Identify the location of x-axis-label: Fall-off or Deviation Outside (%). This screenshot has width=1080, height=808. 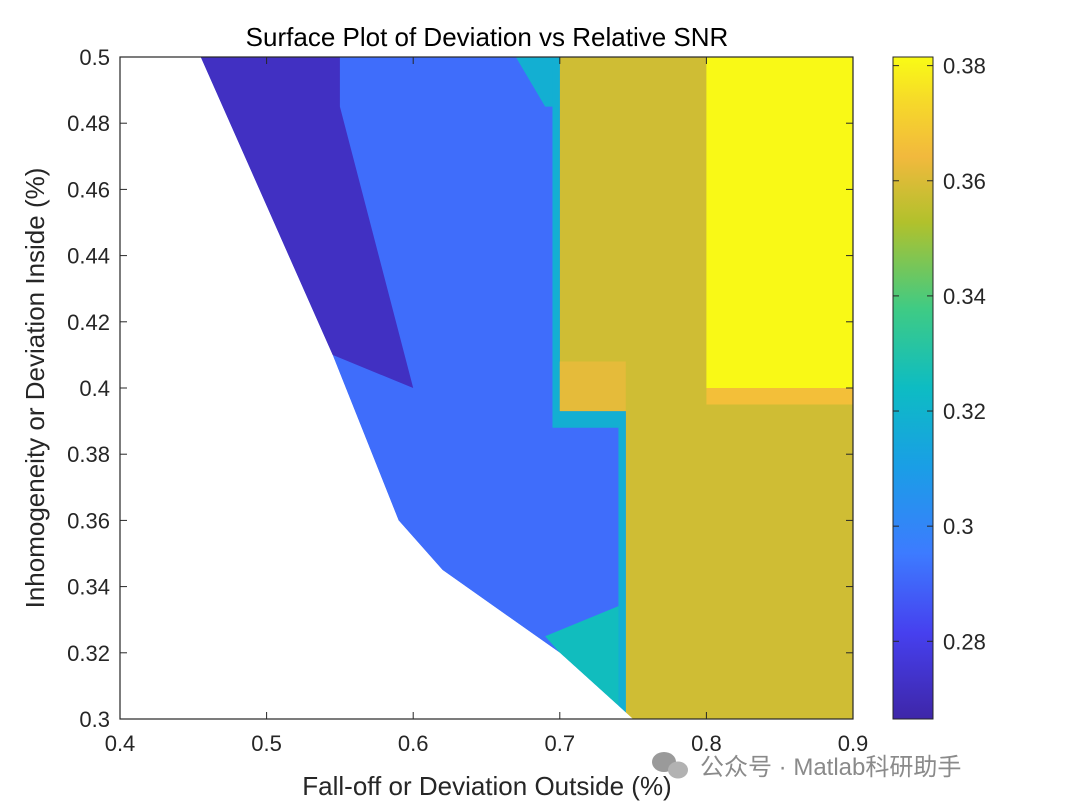
(486, 786).